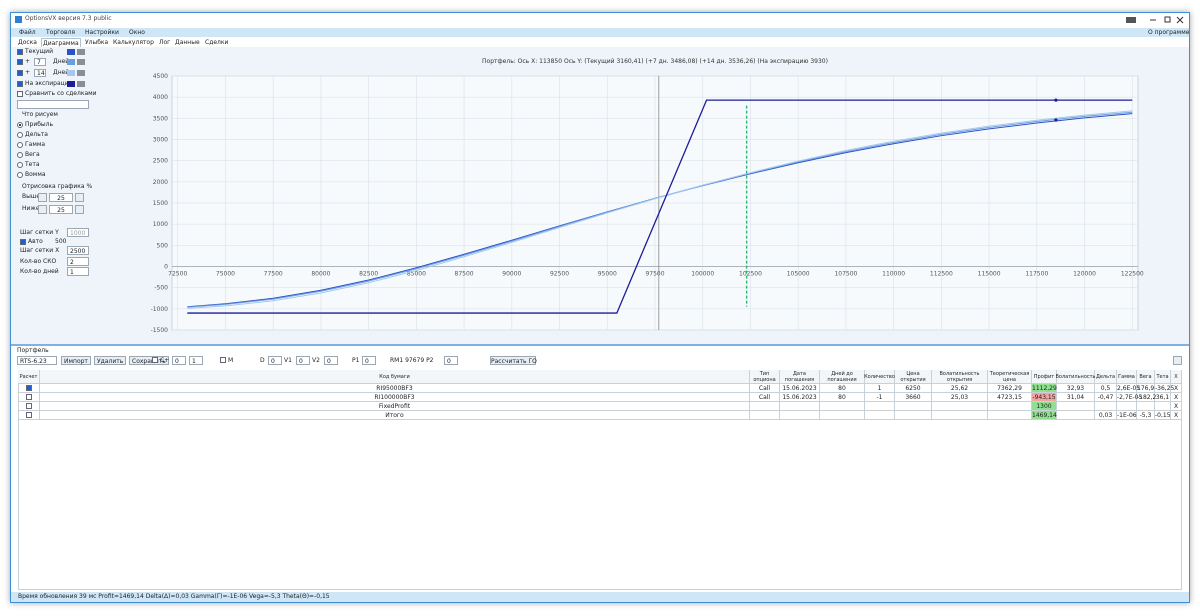 This screenshot has height=616, width=1200. What do you see at coordinates (1167, 19) in the screenshot?
I see `maximize` at bounding box center [1167, 19].